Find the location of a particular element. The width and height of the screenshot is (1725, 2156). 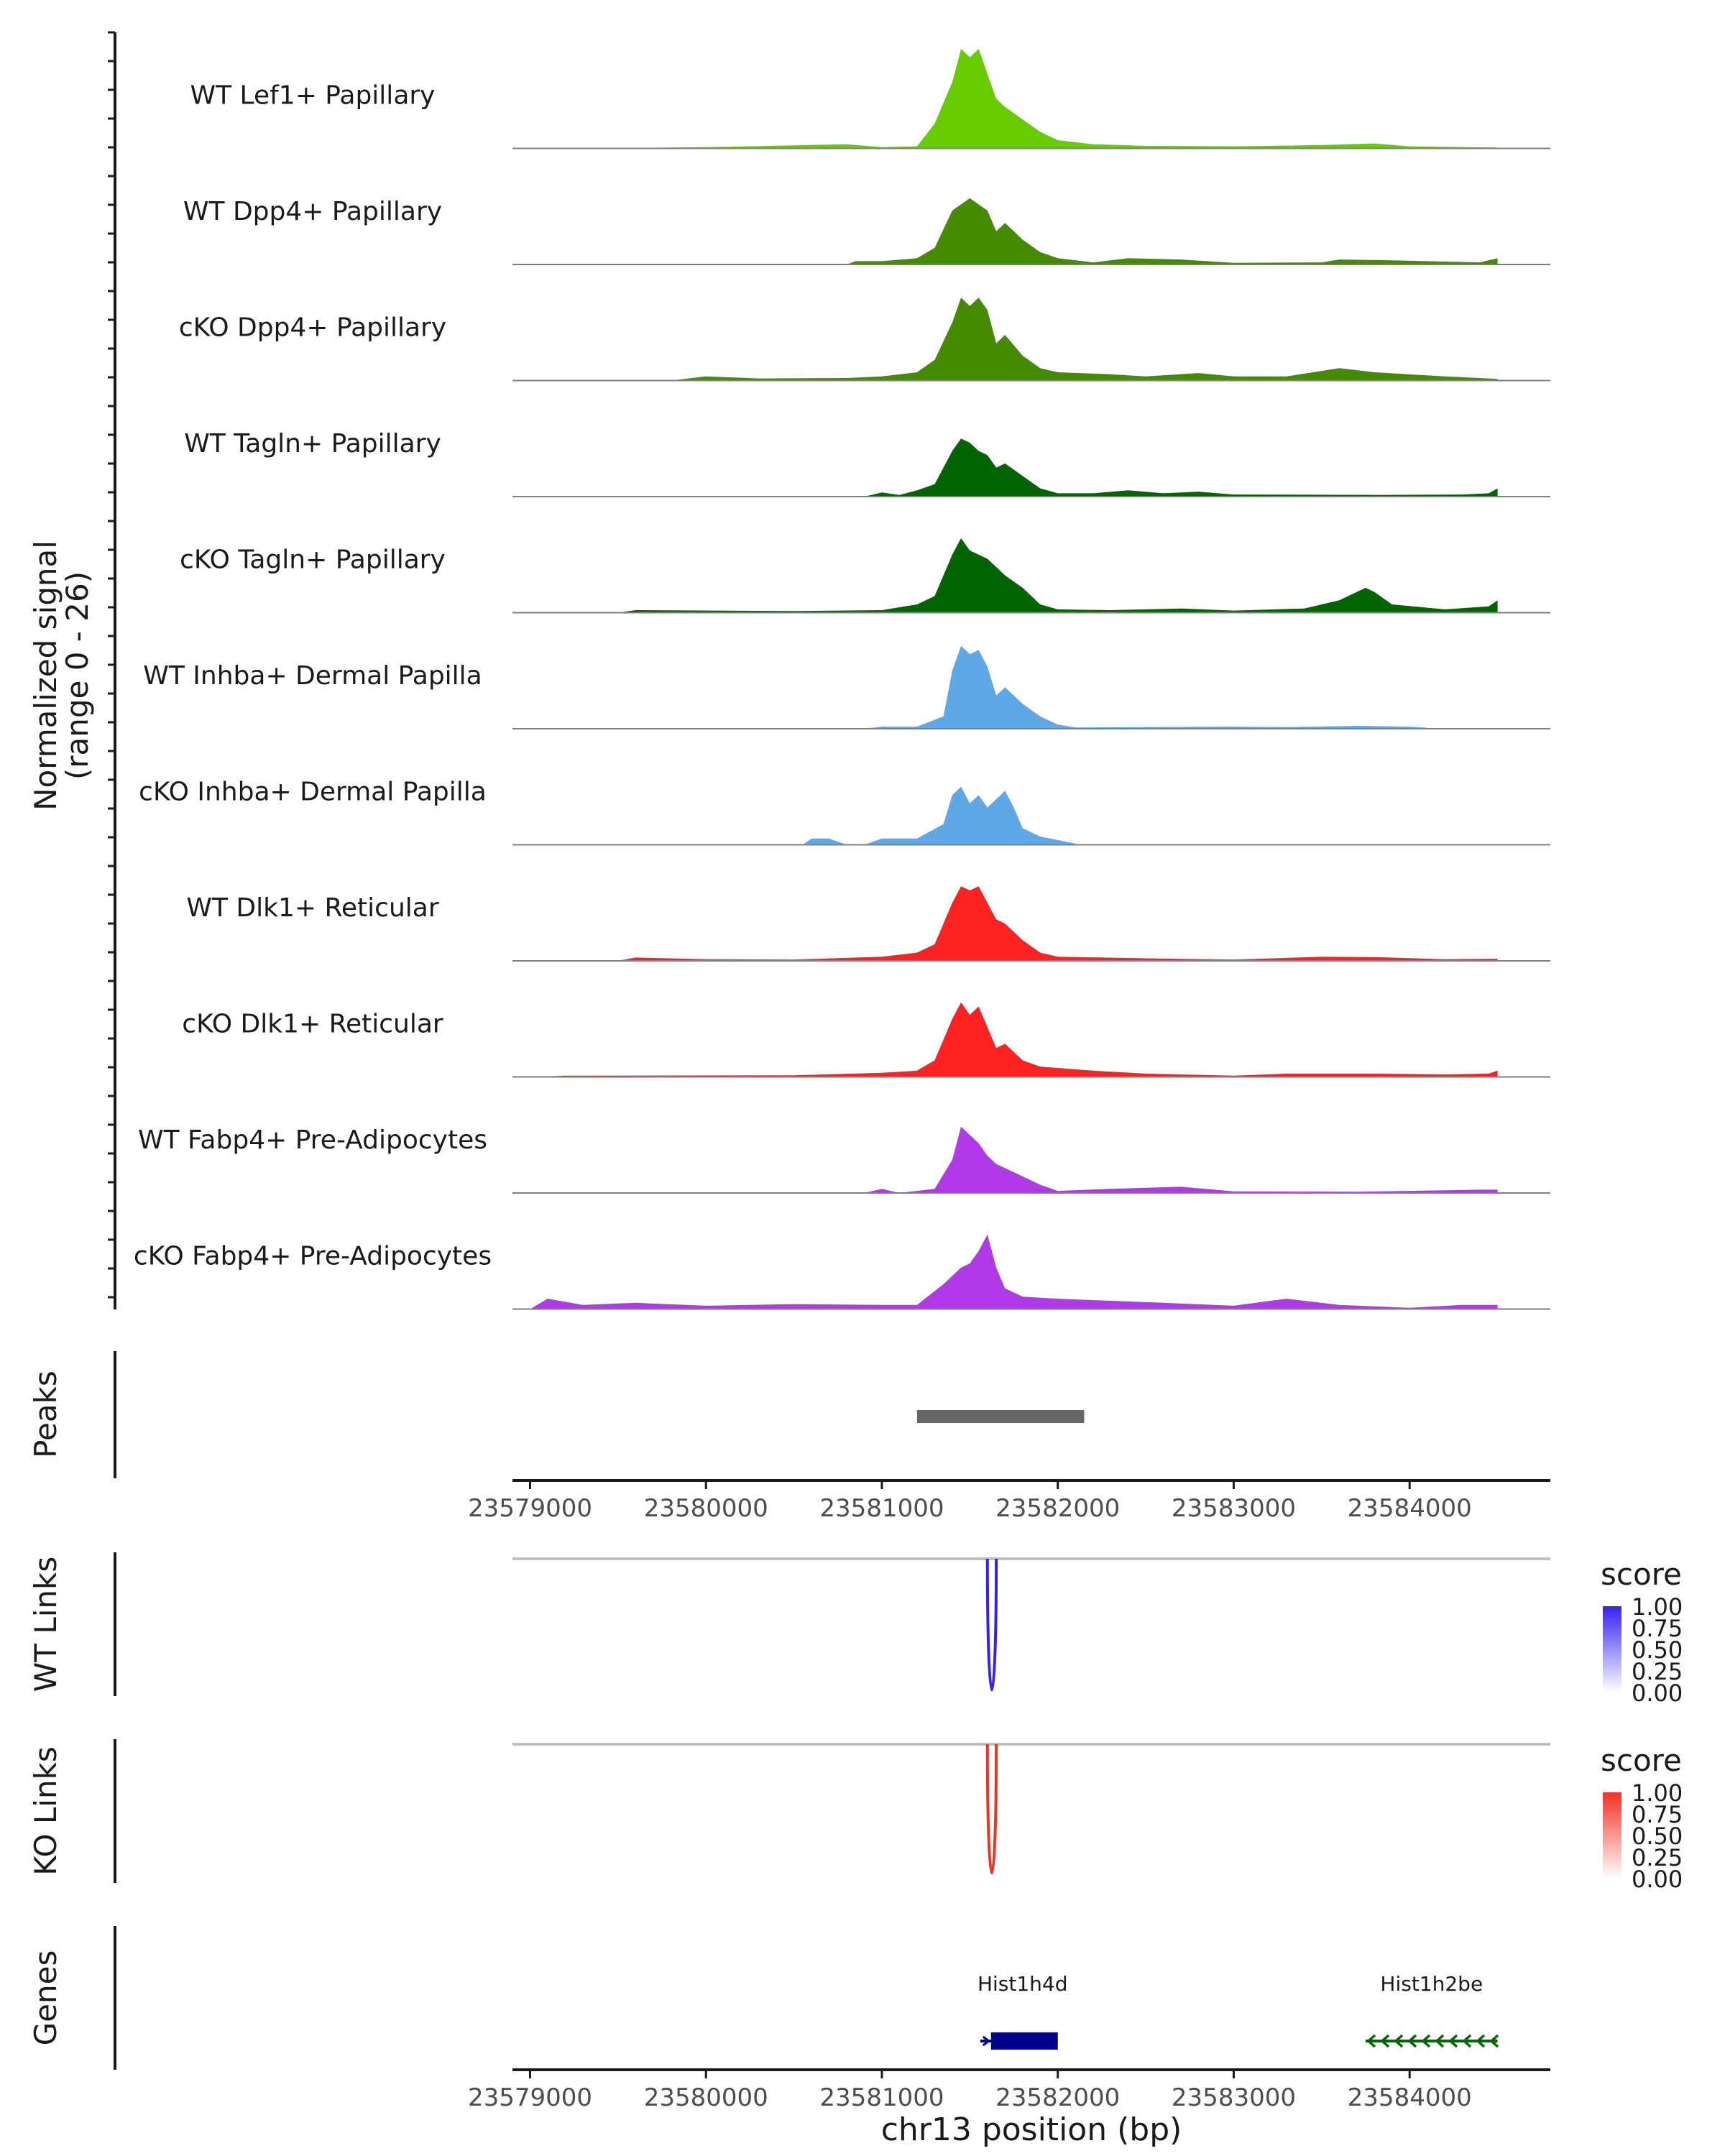

track-7: WT Dlk1+ Reticular is located at coordinates (868, 924).